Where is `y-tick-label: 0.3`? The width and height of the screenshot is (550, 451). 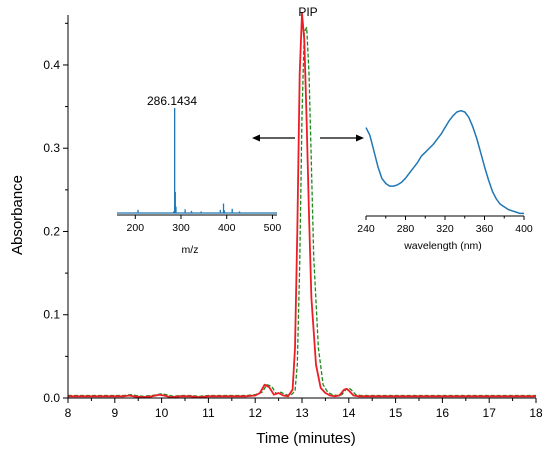 y-tick-label: 0.3 is located at coordinates (51, 148).